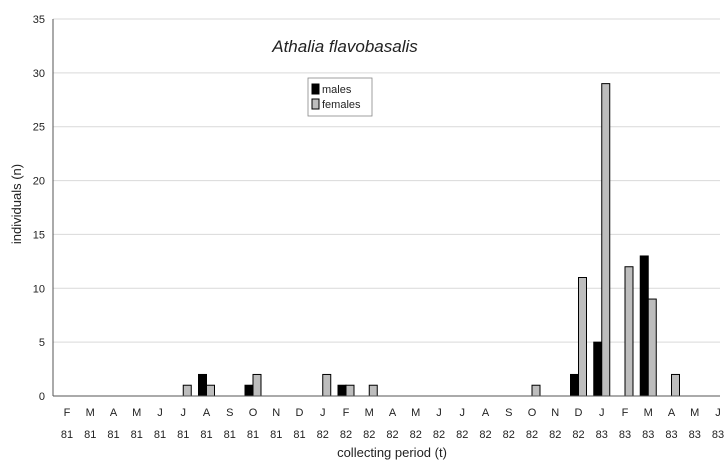  What do you see at coordinates (39, 128) in the screenshot?
I see `y-tick-label: 25` at bounding box center [39, 128].